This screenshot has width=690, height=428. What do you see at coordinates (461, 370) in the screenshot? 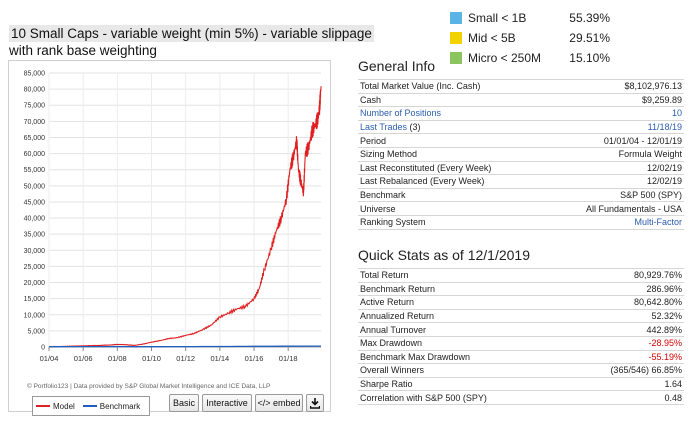
I see `row-label: Overall Winners` at bounding box center [461, 370].